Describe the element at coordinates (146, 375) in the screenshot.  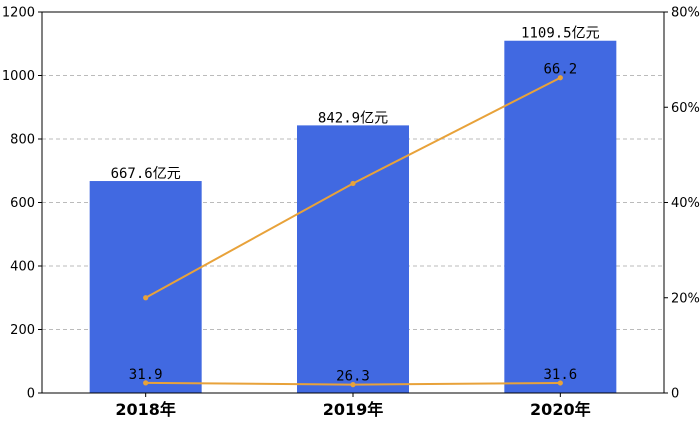
I see `line-data-label: 31.9` at that location.